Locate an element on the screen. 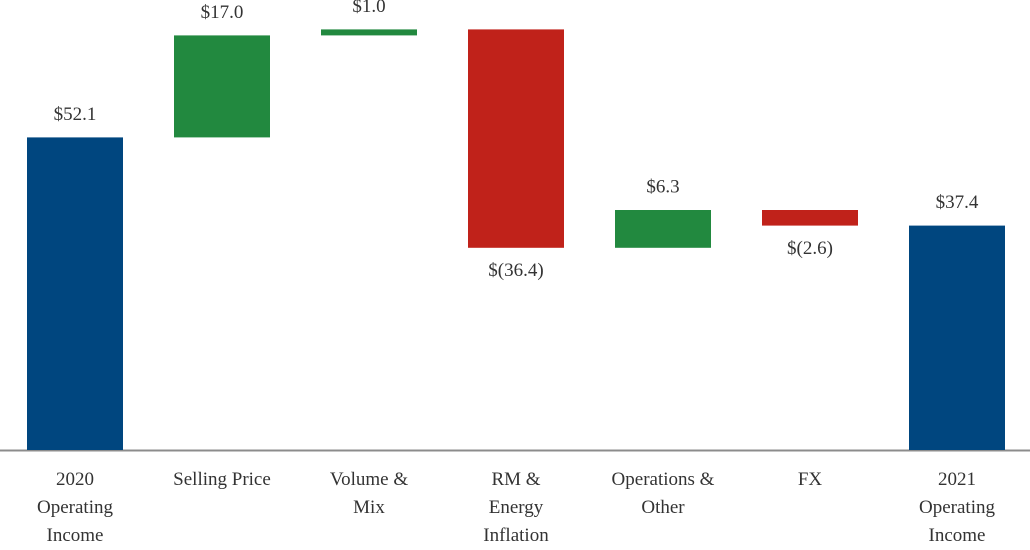 The width and height of the screenshot is (1030, 550). x-tick-label: RM & Energy Inflation is located at coordinates (516, 507).